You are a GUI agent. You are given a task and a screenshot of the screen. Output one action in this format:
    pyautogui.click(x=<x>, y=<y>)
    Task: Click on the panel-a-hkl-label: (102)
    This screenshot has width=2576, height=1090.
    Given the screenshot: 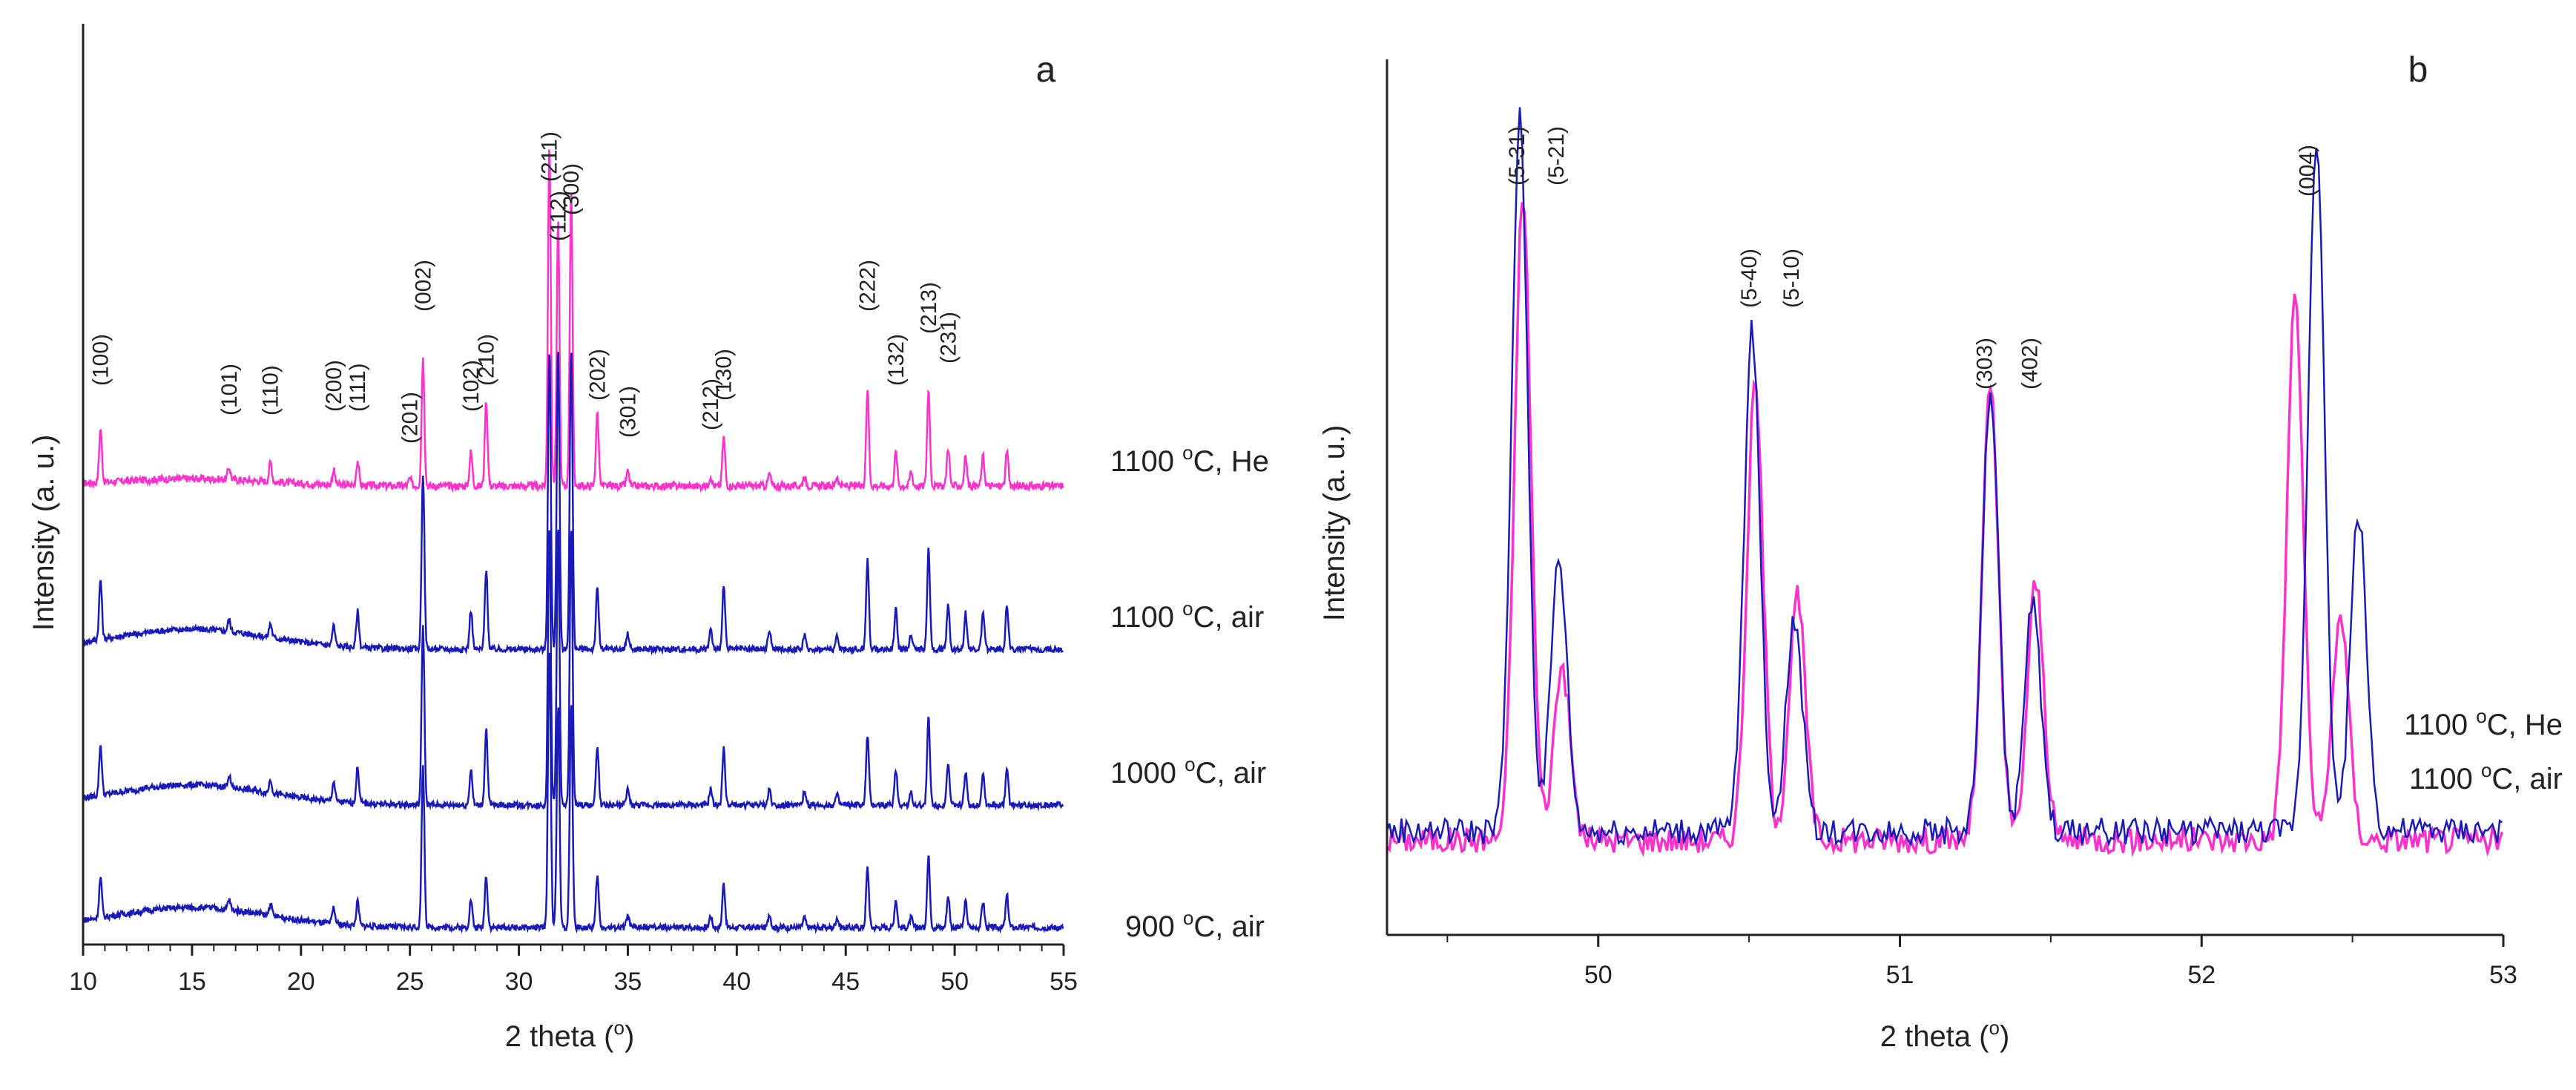 What is the action you would take?
    pyautogui.click(x=472, y=386)
    